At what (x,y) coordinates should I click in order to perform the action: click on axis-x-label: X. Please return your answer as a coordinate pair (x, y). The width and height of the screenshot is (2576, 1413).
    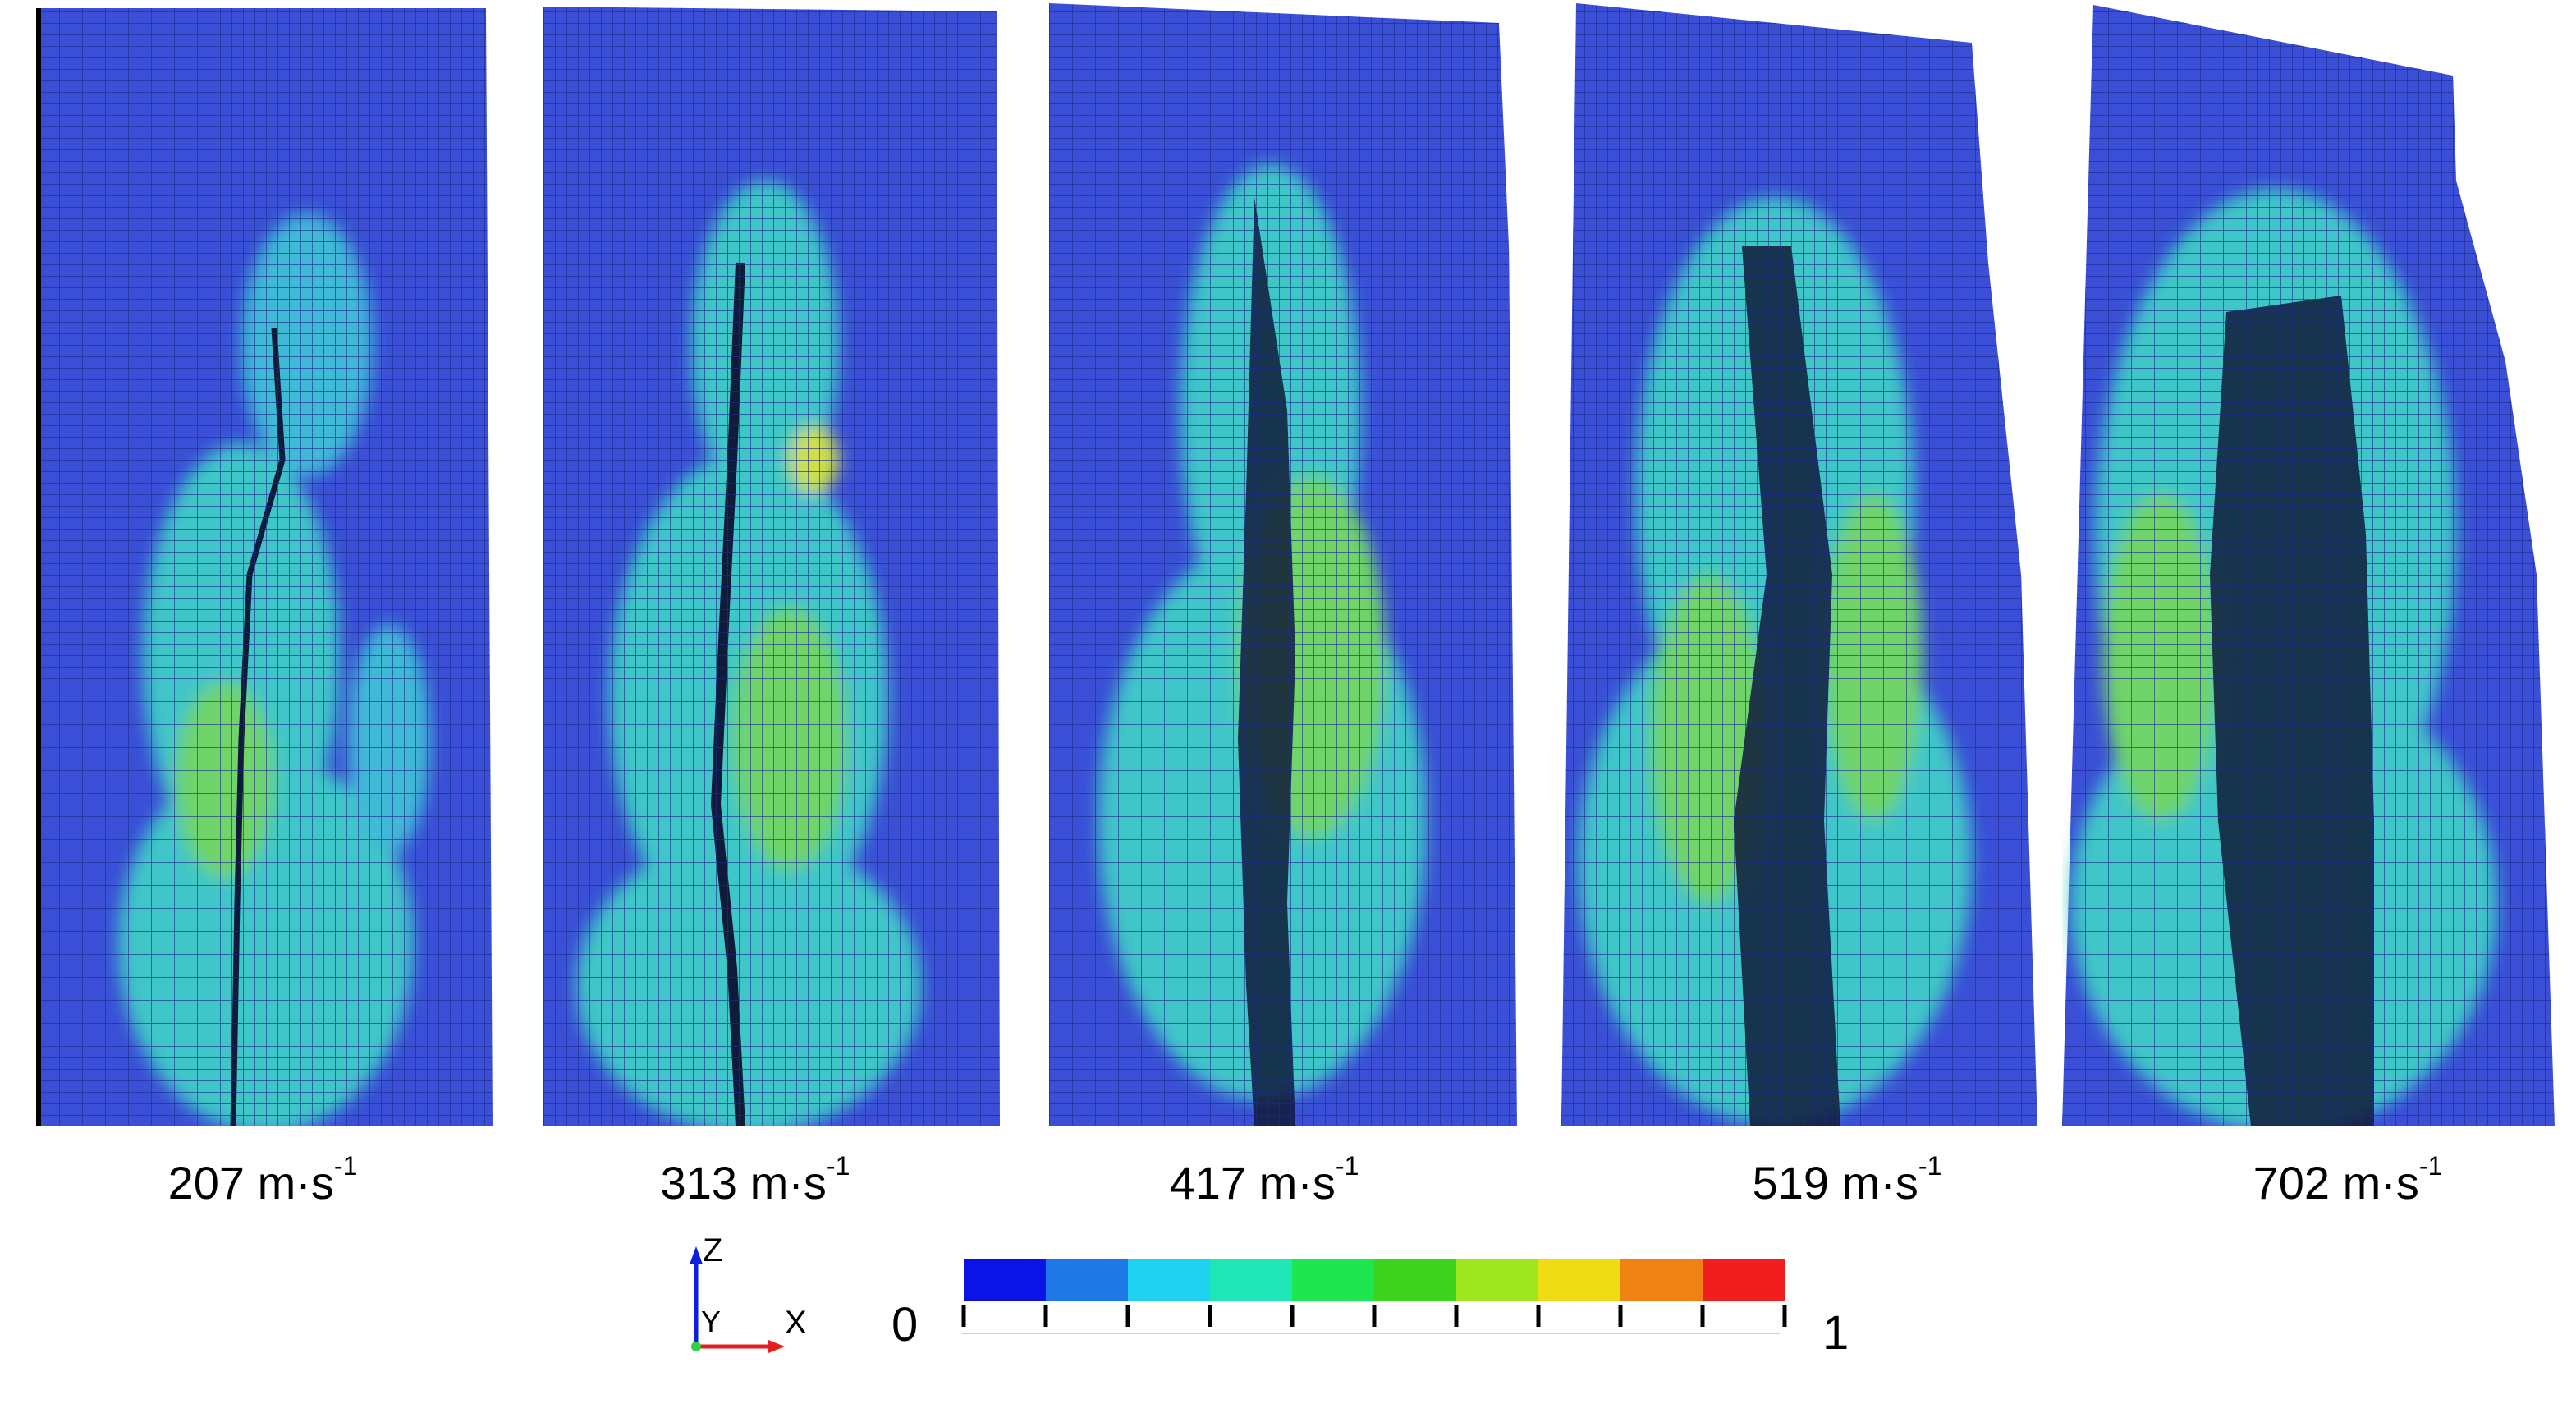
    Looking at the image, I should click on (796, 1323).